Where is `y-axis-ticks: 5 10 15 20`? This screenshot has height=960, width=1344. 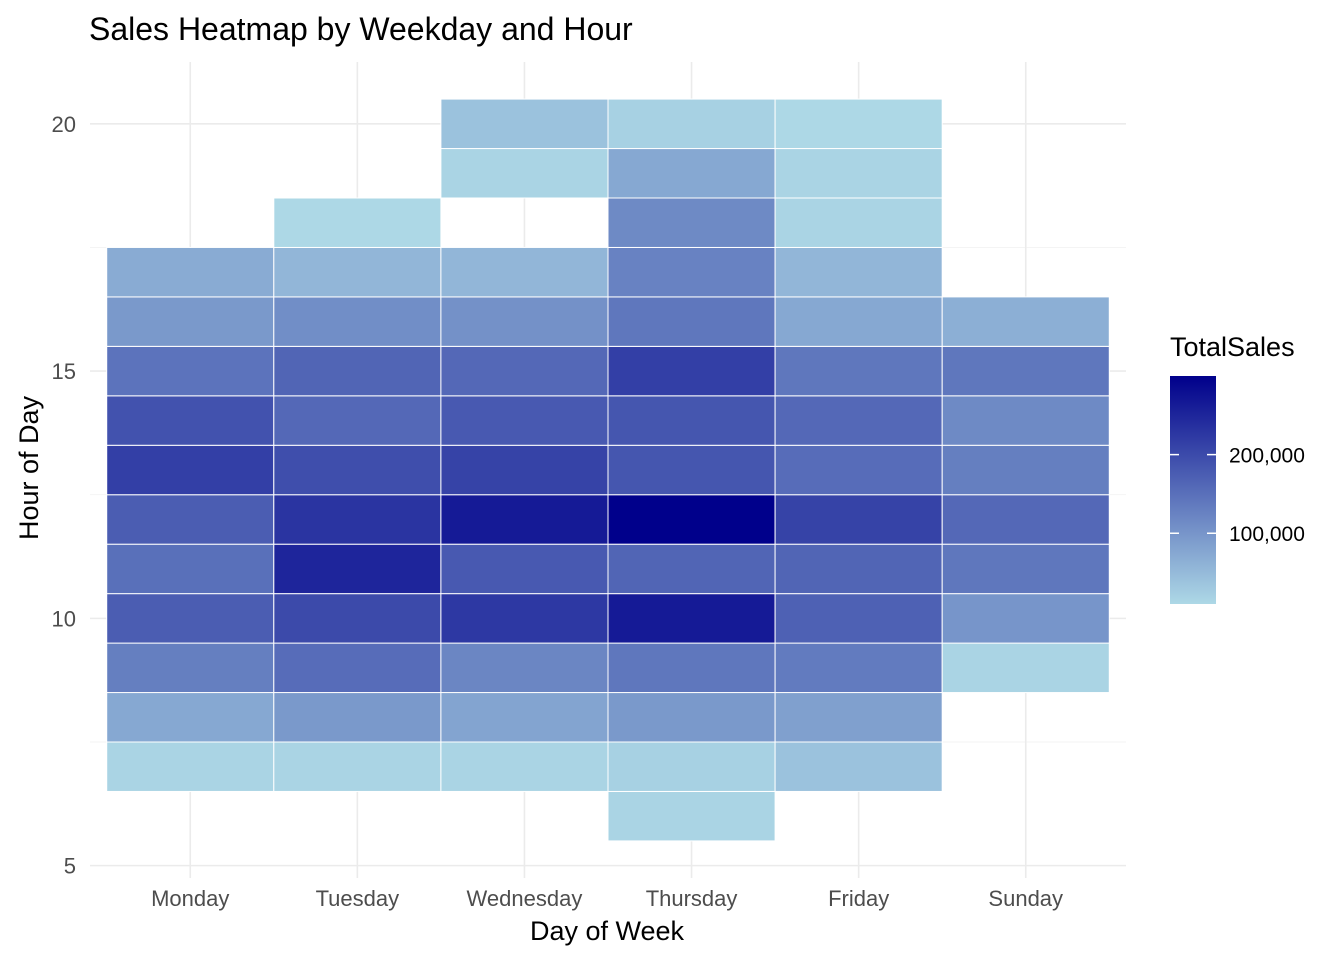 y-axis-ticks: 5 10 15 20 is located at coordinates (64, 495).